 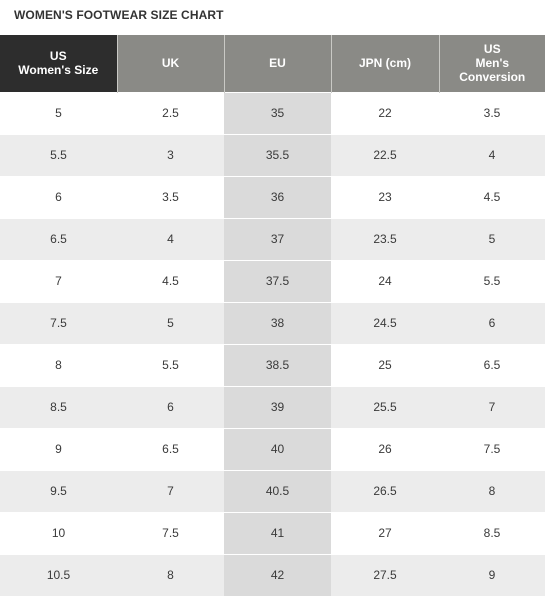 What do you see at coordinates (385, 197) in the screenshot?
I see `jpn-cell: 23` at bounding box center [385, 197].